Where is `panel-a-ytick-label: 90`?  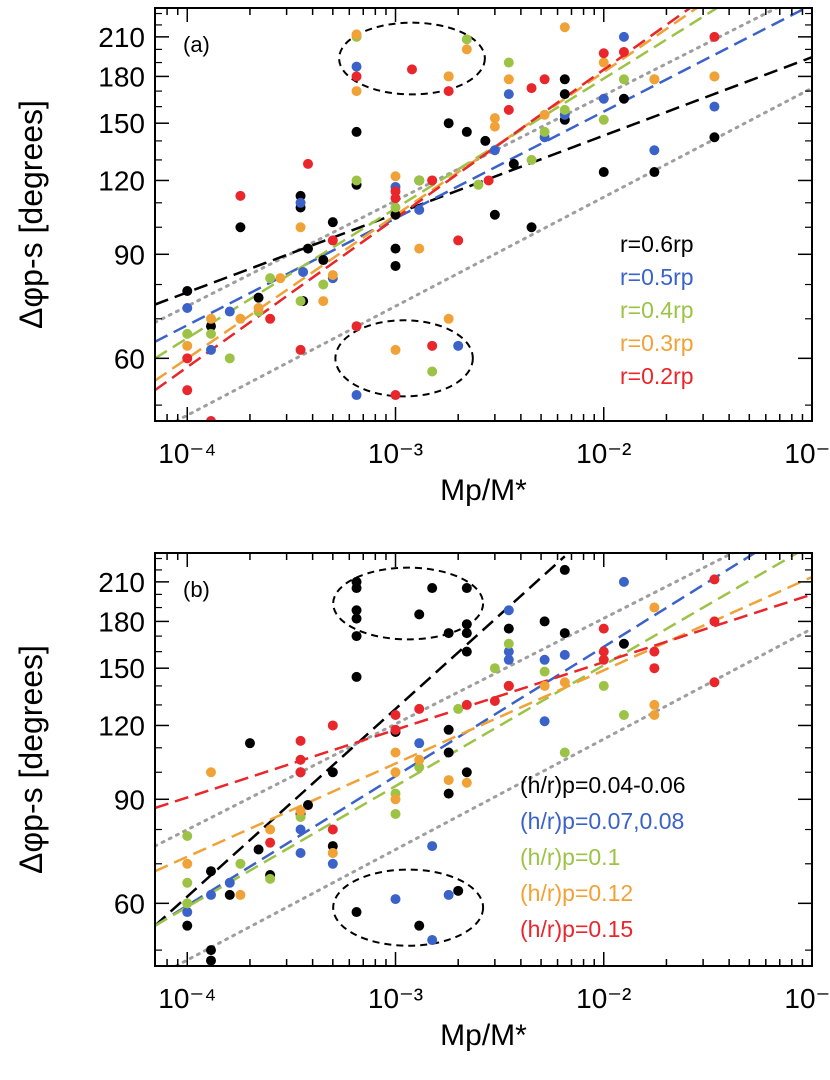 panel-a-ytick-label: 90 is located at coordinates (129, 254).